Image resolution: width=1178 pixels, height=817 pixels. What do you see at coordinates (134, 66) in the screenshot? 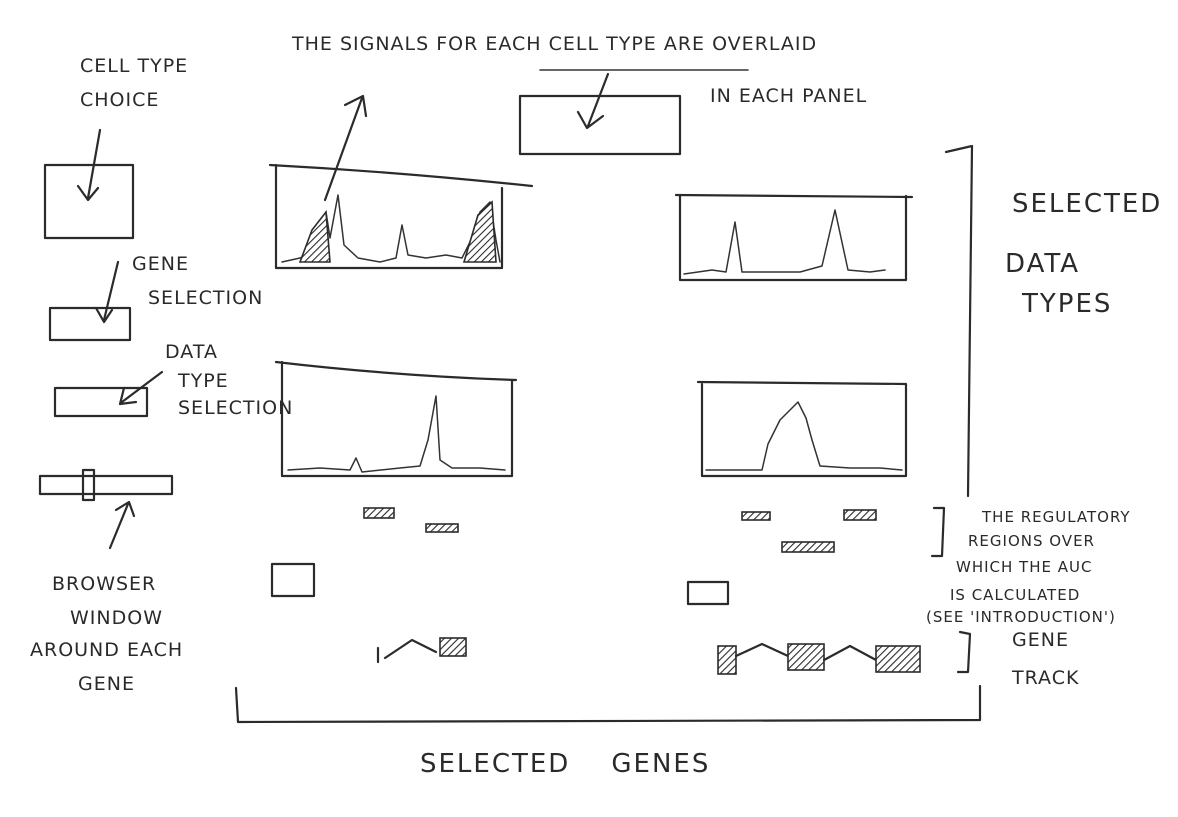
I see `cell-type-choice-label-1: CELL TYPE` at bounding box center [134, 66].